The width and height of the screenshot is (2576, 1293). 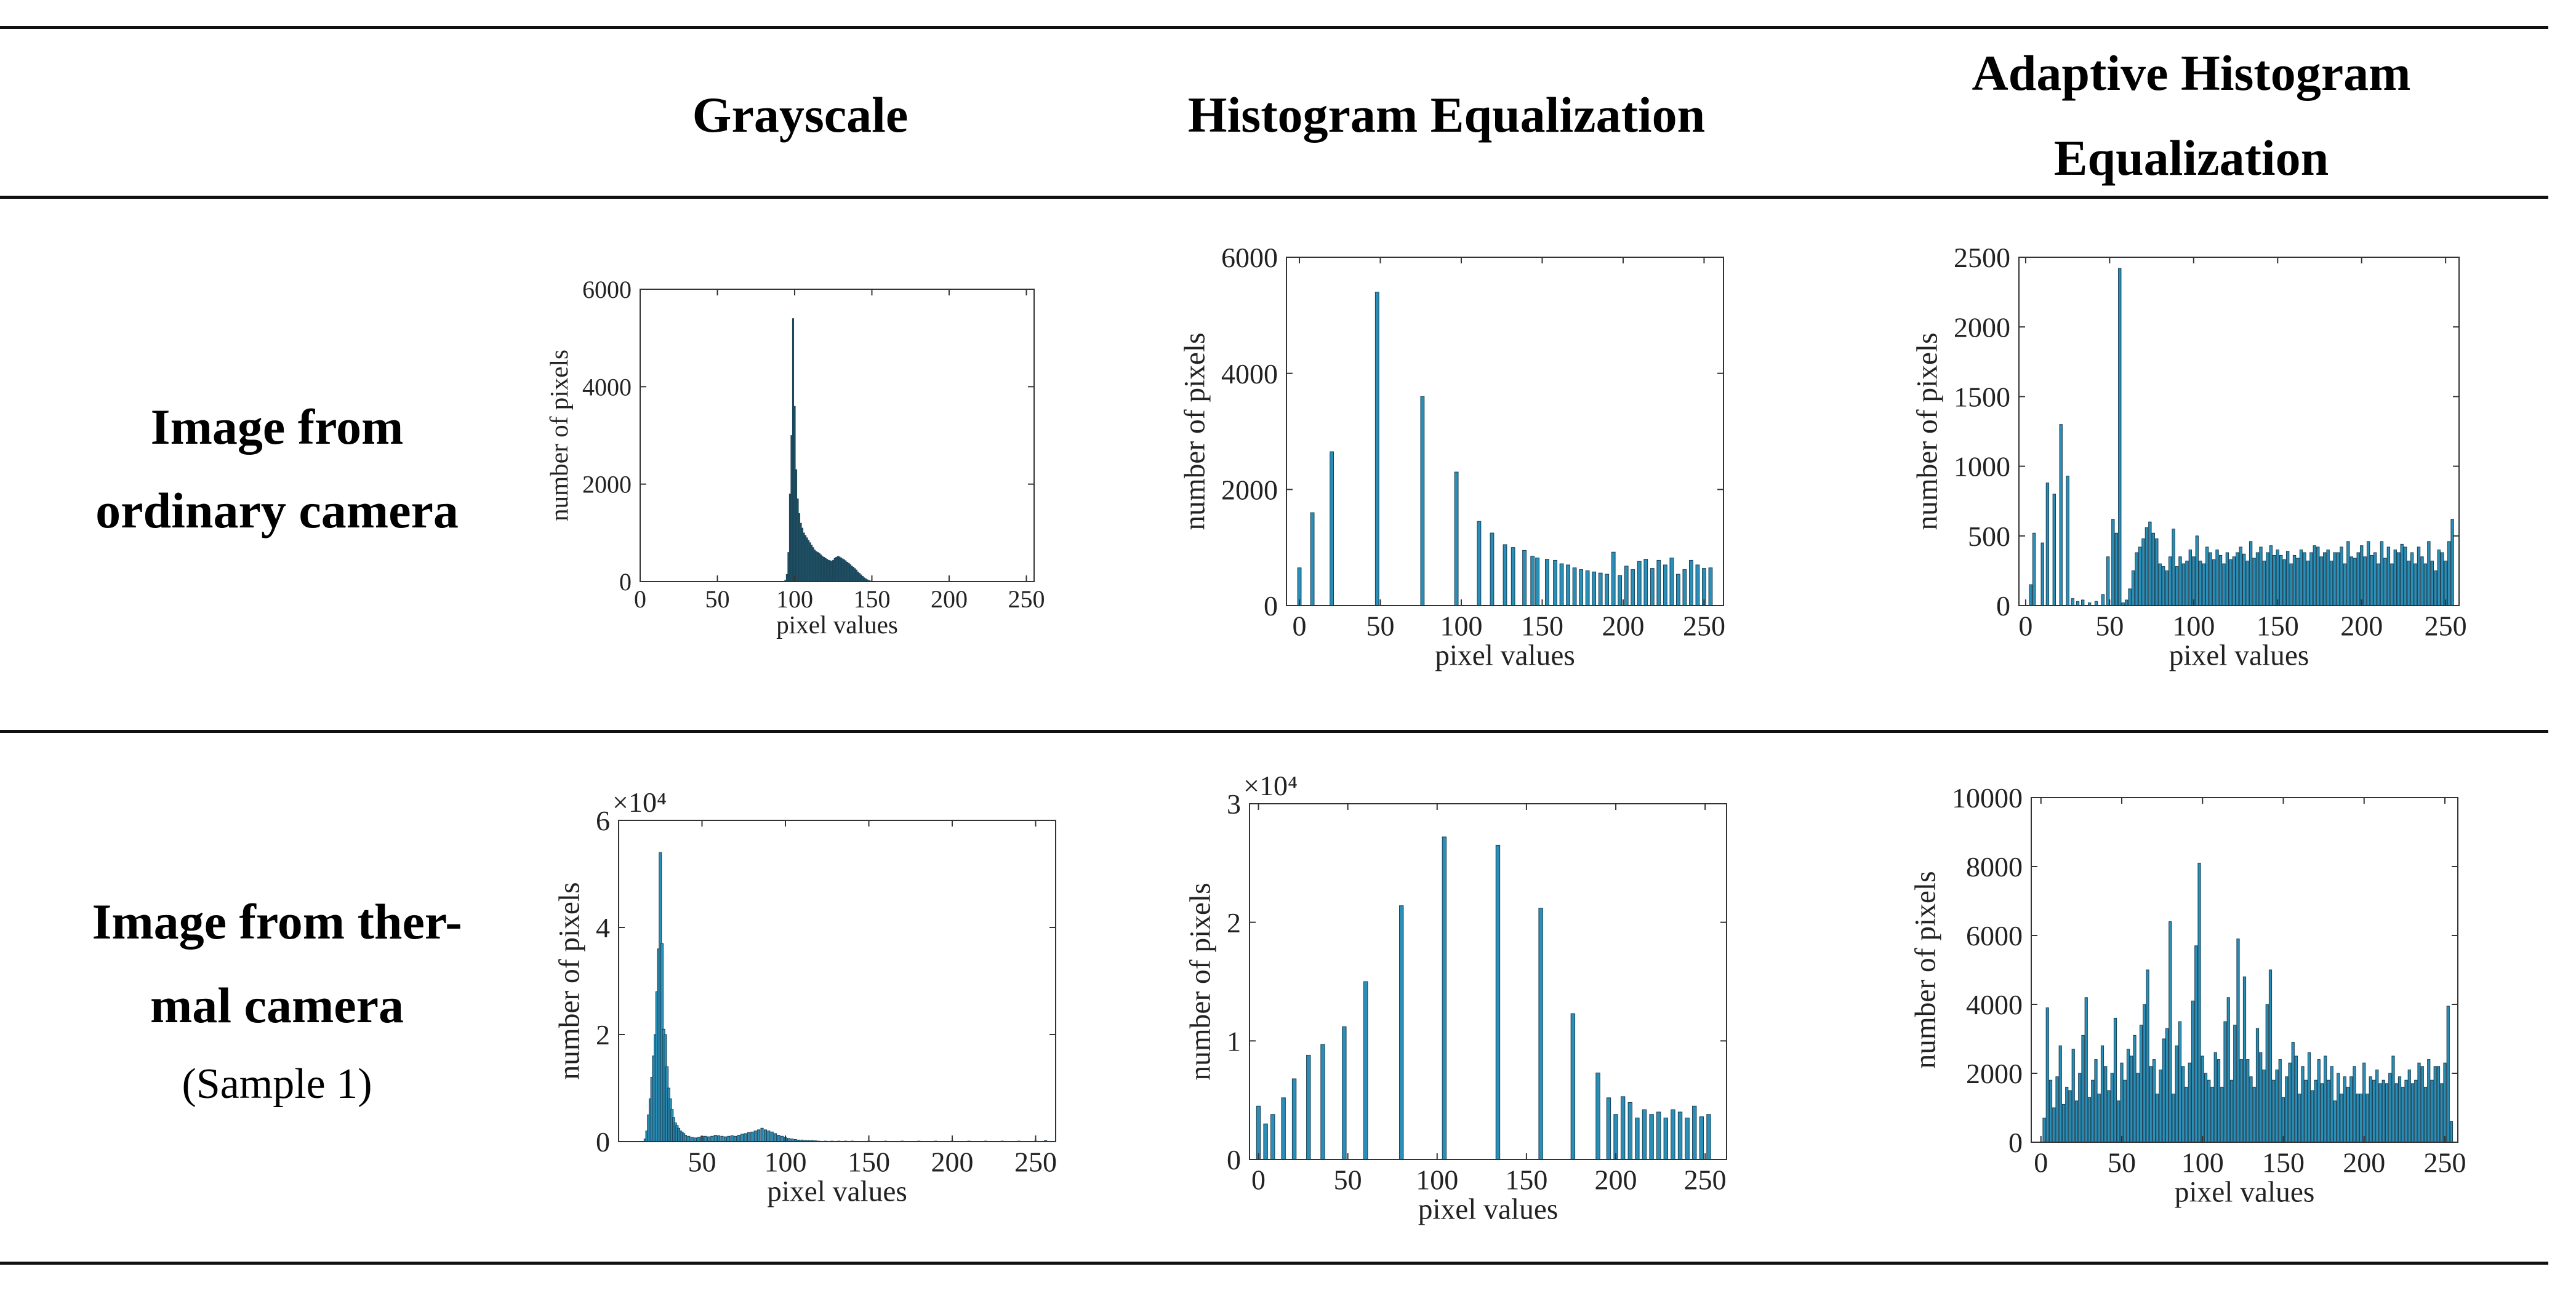 What do you see at coordinates (1982, 257) in the screenshot?
I see `y-tick-label: 2500` at bounding box center [1982, 257].